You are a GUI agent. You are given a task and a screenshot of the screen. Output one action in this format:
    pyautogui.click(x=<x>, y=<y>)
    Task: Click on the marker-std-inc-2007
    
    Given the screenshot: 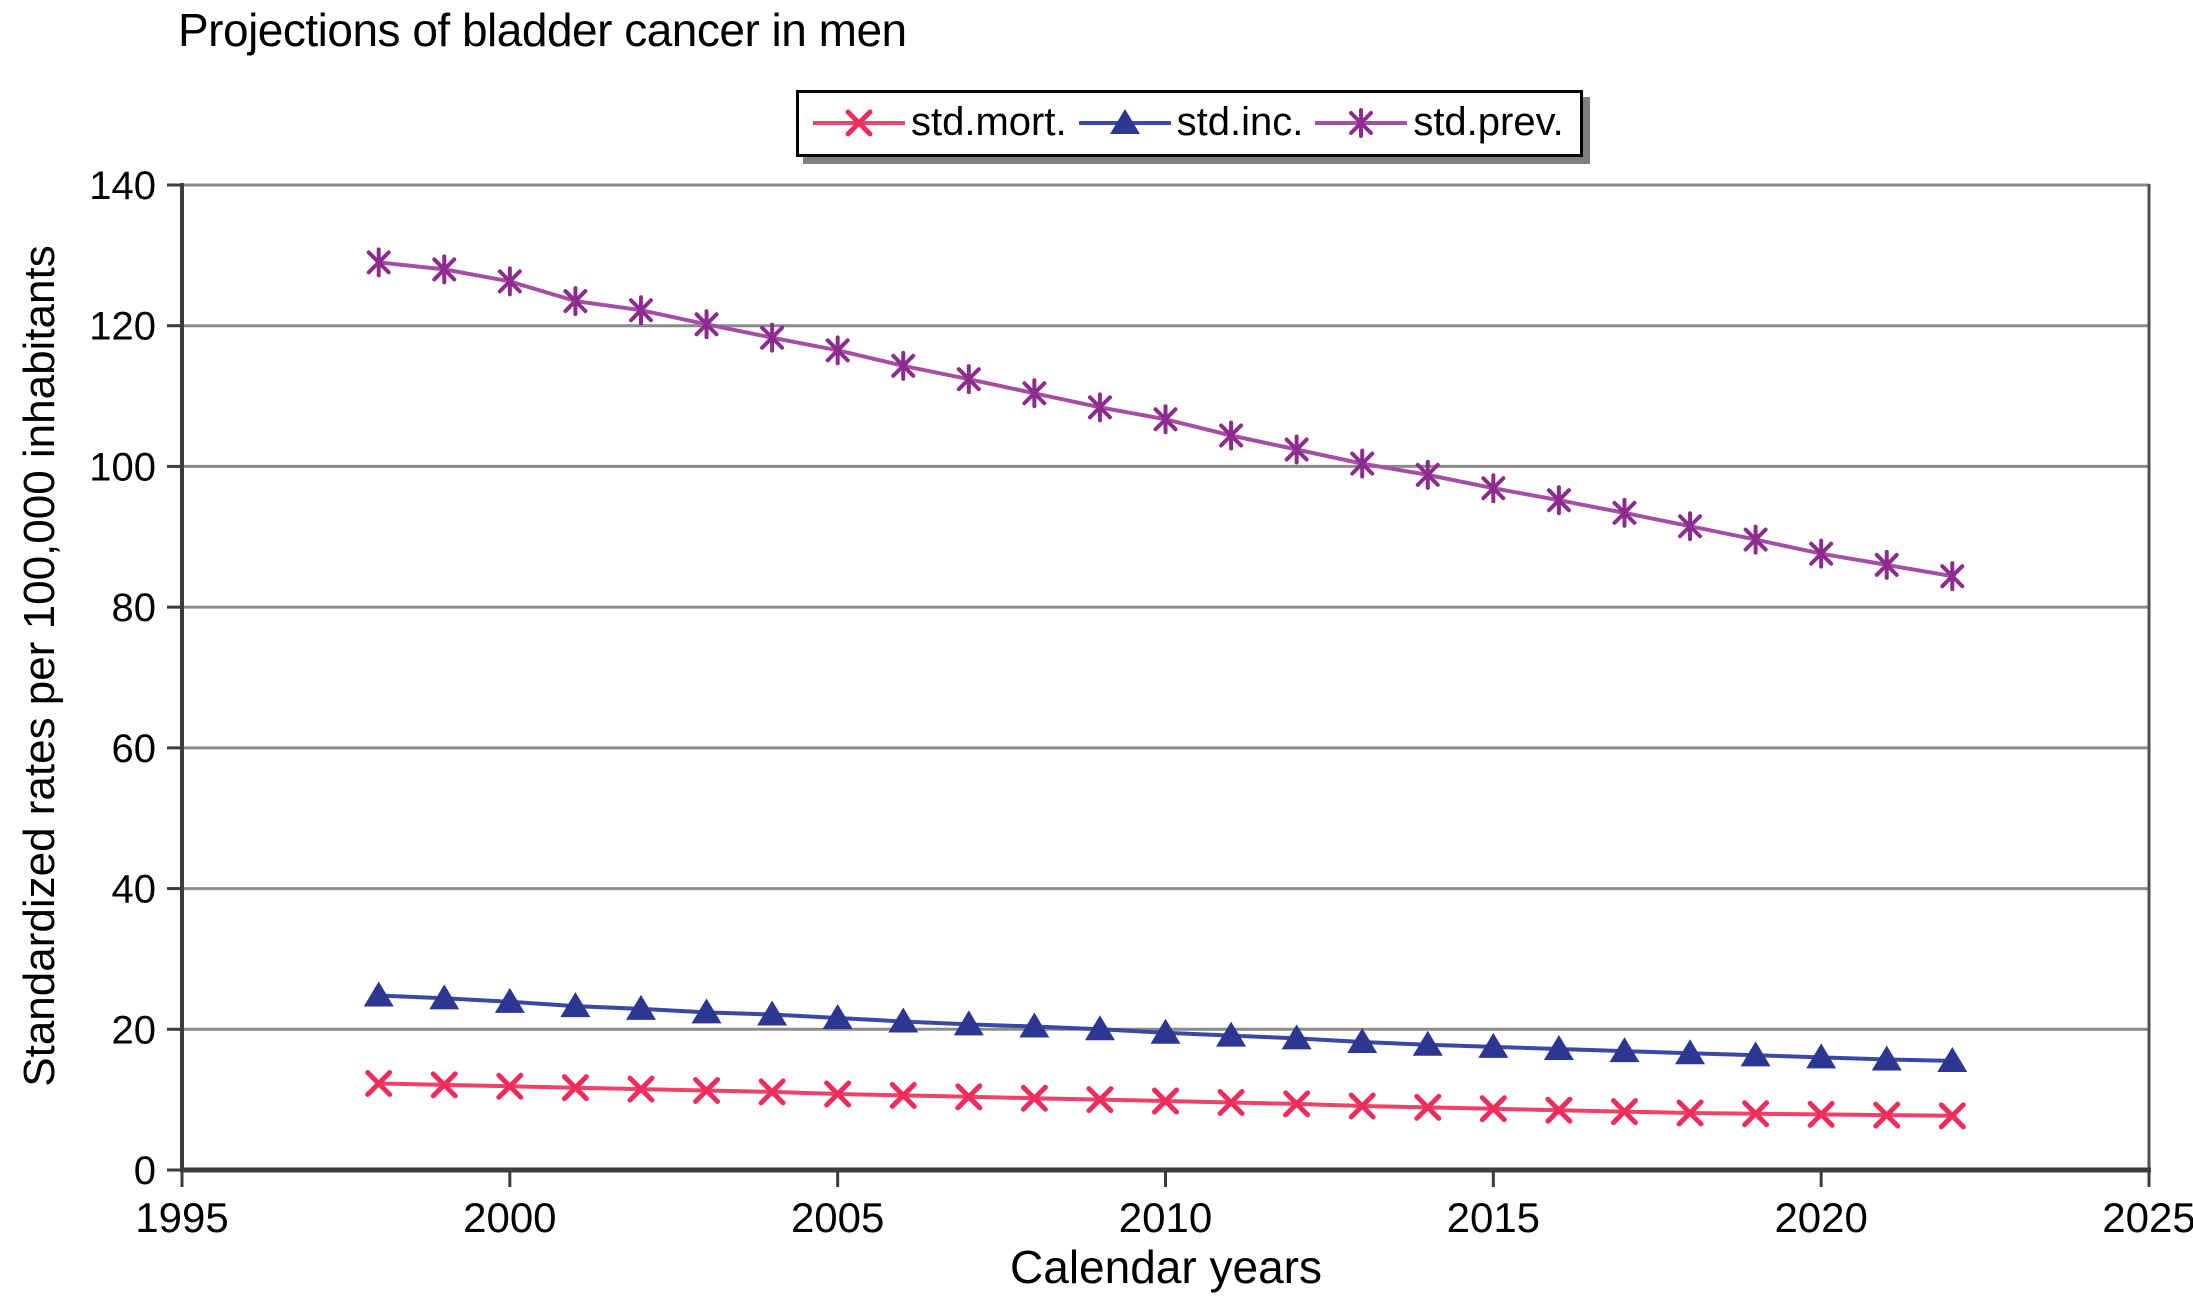 What is the action you would take?
    pyautogui.click(x=968, y=1023)
    